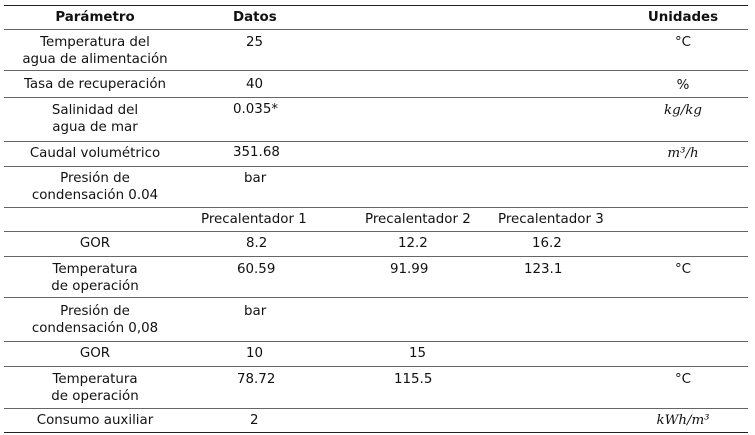  What do you see at coordinates (95, 110) in the screenshot?
I see `row-label: Salinidad del` at bounding box center [95, 110].